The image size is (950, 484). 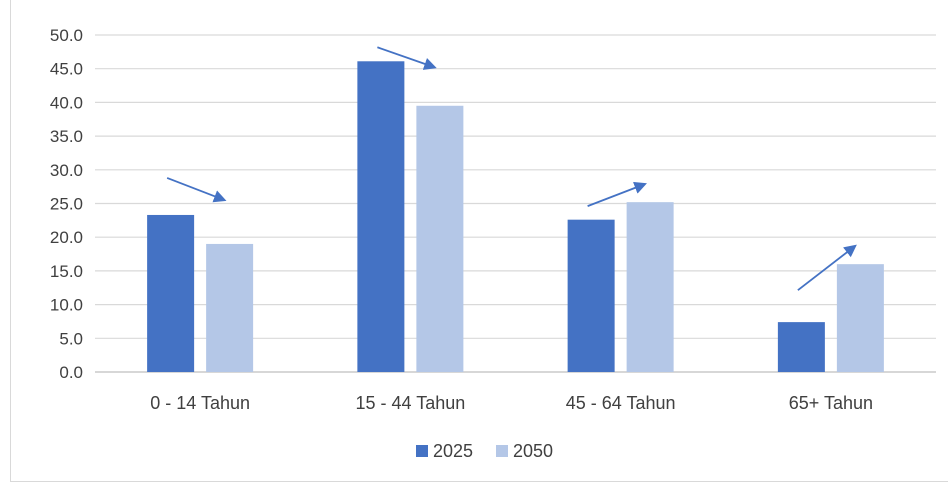 What do you see at coordinates (66, 305) in the screenshot?
I see `y-tick-label: 10.0` at bounding box center [66, 305].